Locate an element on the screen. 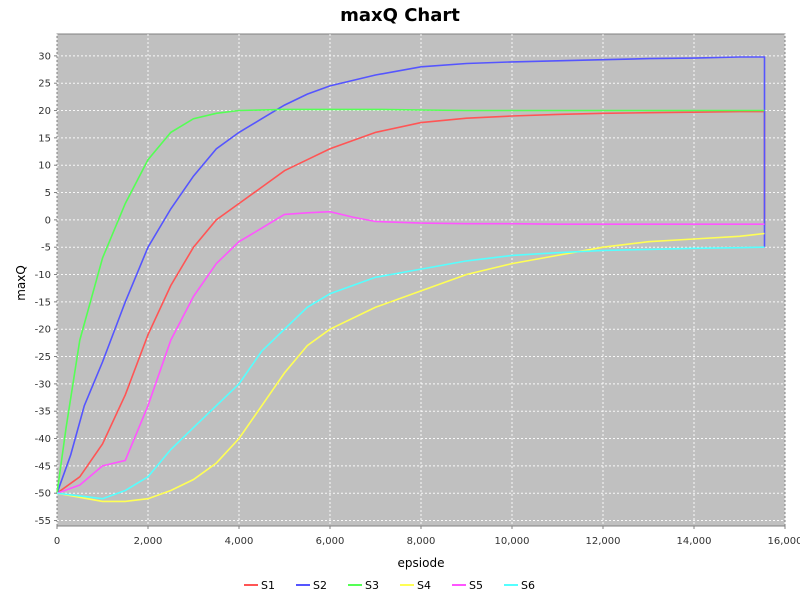 Image resolution: width=800 pixels, height=604 pixels. y-tick-label: -45 is located at coordinates (43, 466).